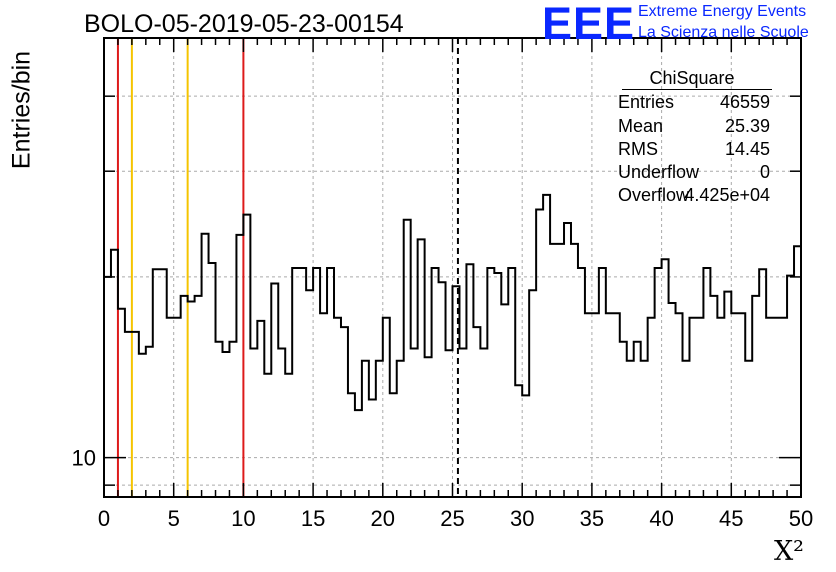 Image resolution: width=836 pixels, height=572 pixels. Describe the element at coordinates (104, 518) in the screenshot. I see `x-tick-label: 0` at that location.